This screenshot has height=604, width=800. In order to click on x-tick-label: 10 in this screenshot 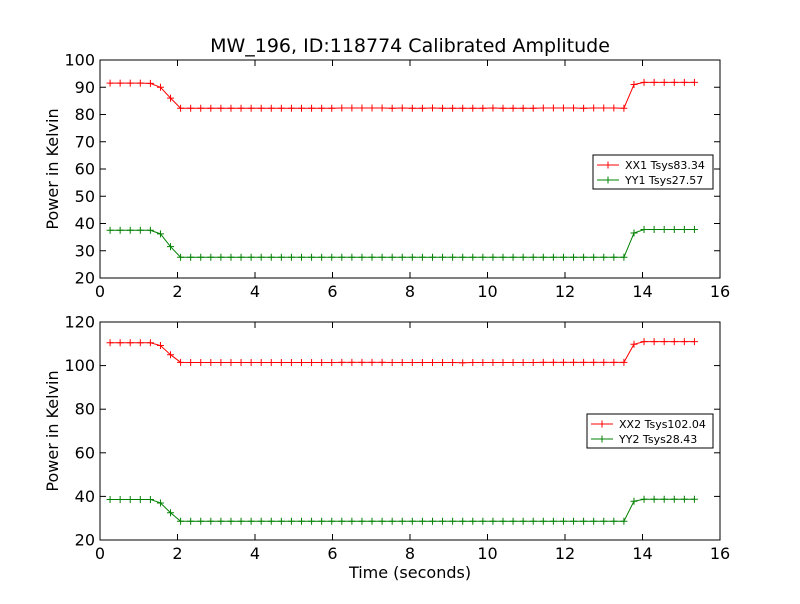, I will do `click(487, 291)`.